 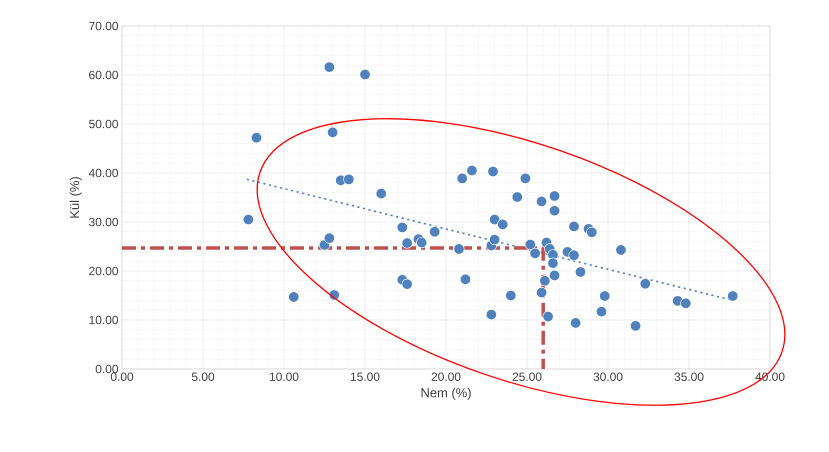 I want to click on y-tick-label: 50.00, so click(x=103, y=124).